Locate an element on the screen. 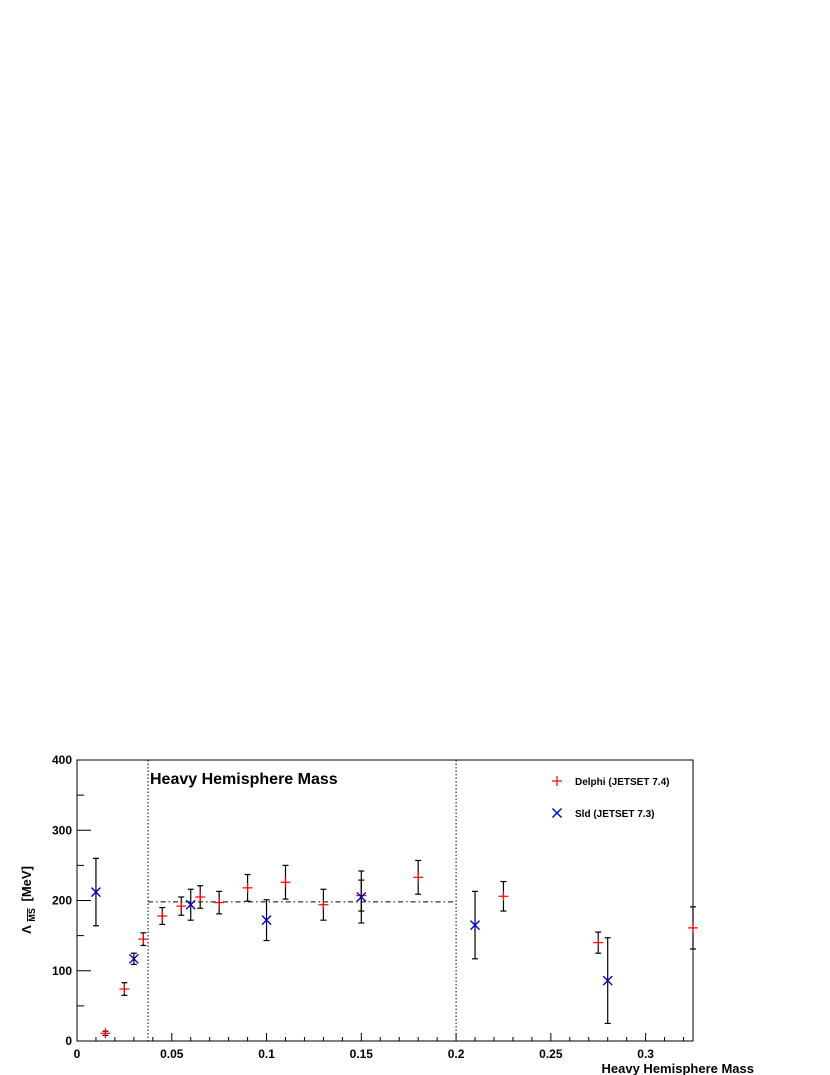  legend-plus-marker is located at coordinates (557, 781).